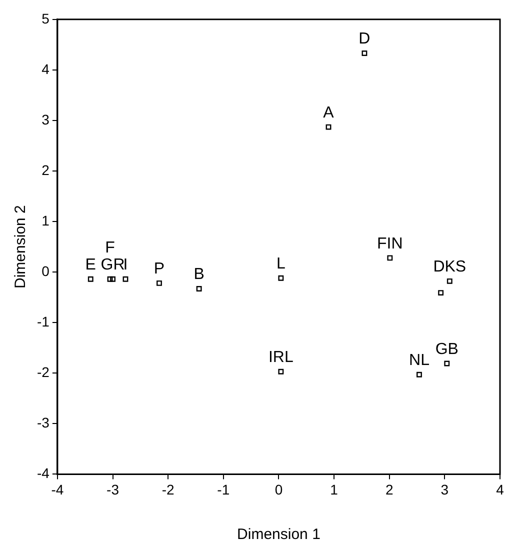  Describe the element at coordinates (46, 170) in the screenshot. I see `y-tick-label: 2` at that location.